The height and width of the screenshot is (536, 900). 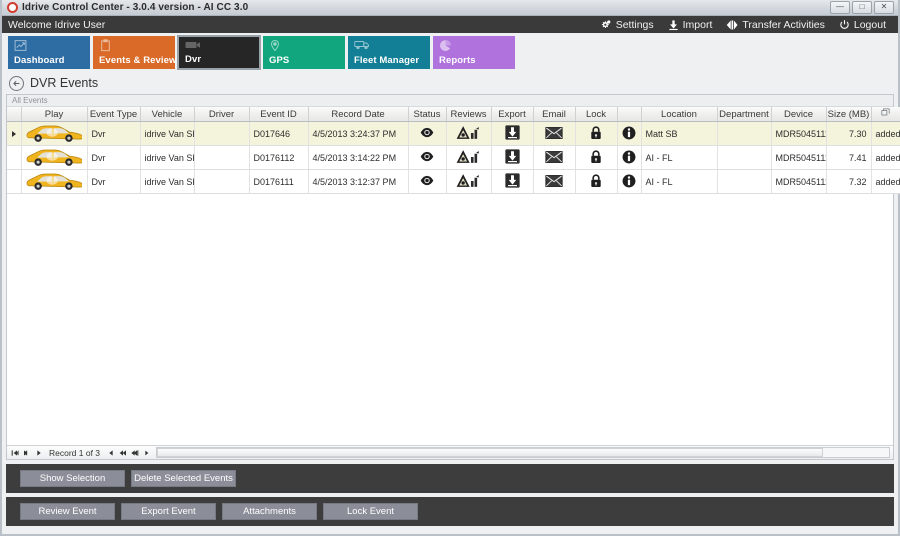 I want to click on column-header-status: Status, so click(x=427, y=114).